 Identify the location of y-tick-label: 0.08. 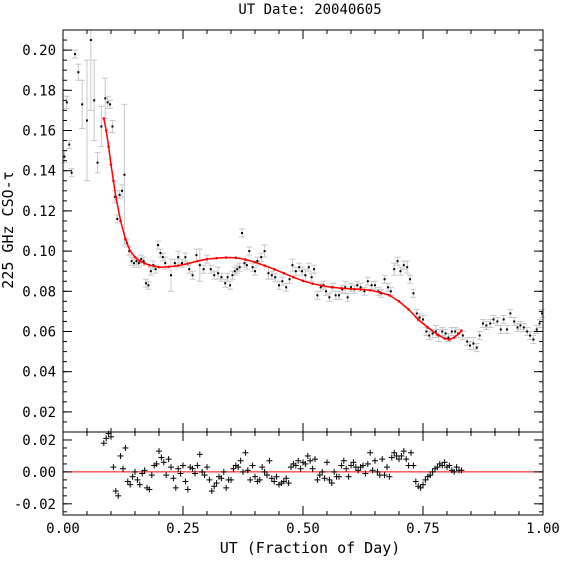
(39, 292).